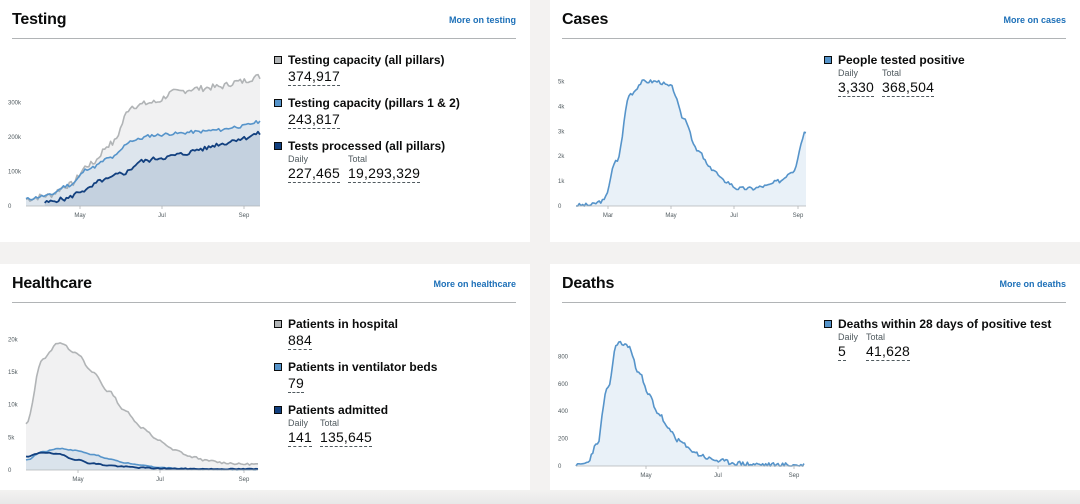 The height and width of the screenshot is (504, 1080). Describe the element at coordinates (399, 424) in the screenshot. I see `metric-patients-admitted: Patients admitted Daily 141 Total 135,645` at that location.